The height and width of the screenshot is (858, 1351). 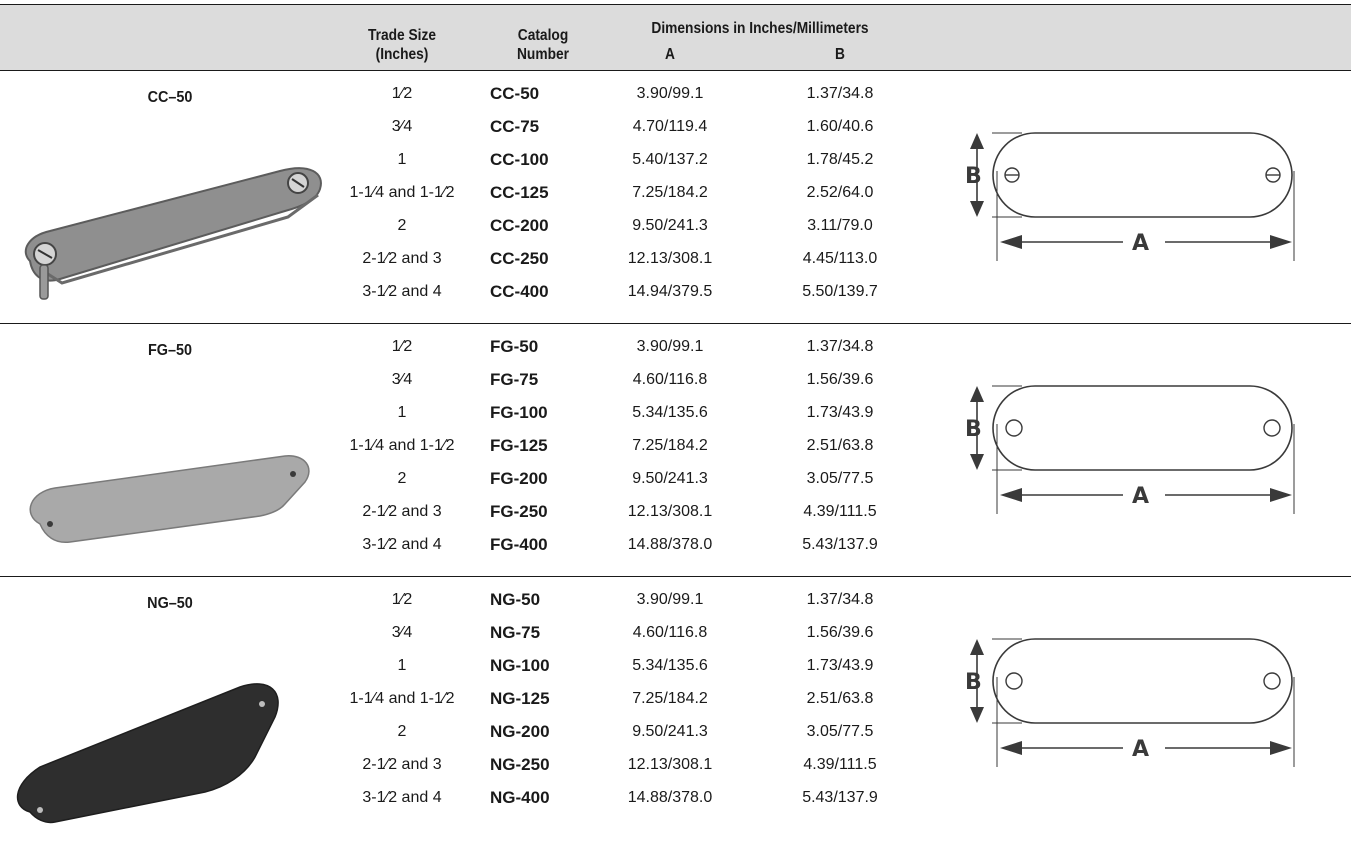 I want to click on catalog-number-cell: CC-400, so click(x=519, y=291).